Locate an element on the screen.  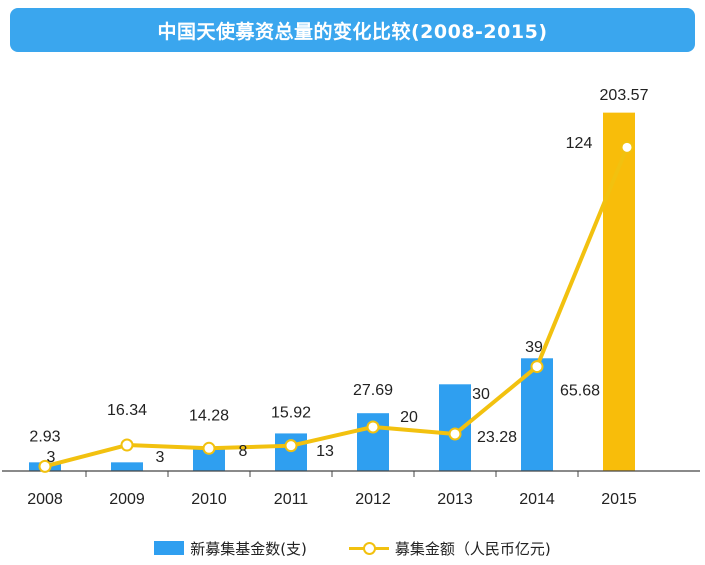
bar-value-label-2010: 8 is located at coordinates (243, 451).